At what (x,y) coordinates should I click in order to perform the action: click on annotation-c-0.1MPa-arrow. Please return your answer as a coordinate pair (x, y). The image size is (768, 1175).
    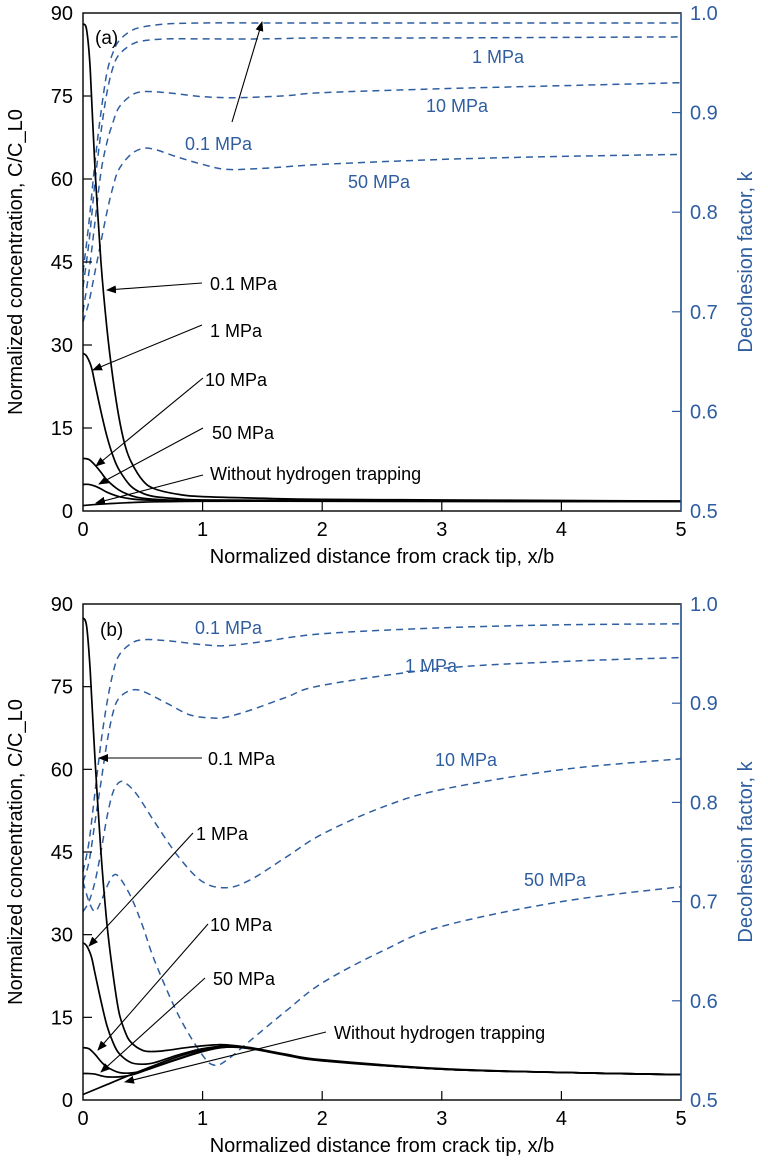
    Looking at the image, I should click on (154, 288).